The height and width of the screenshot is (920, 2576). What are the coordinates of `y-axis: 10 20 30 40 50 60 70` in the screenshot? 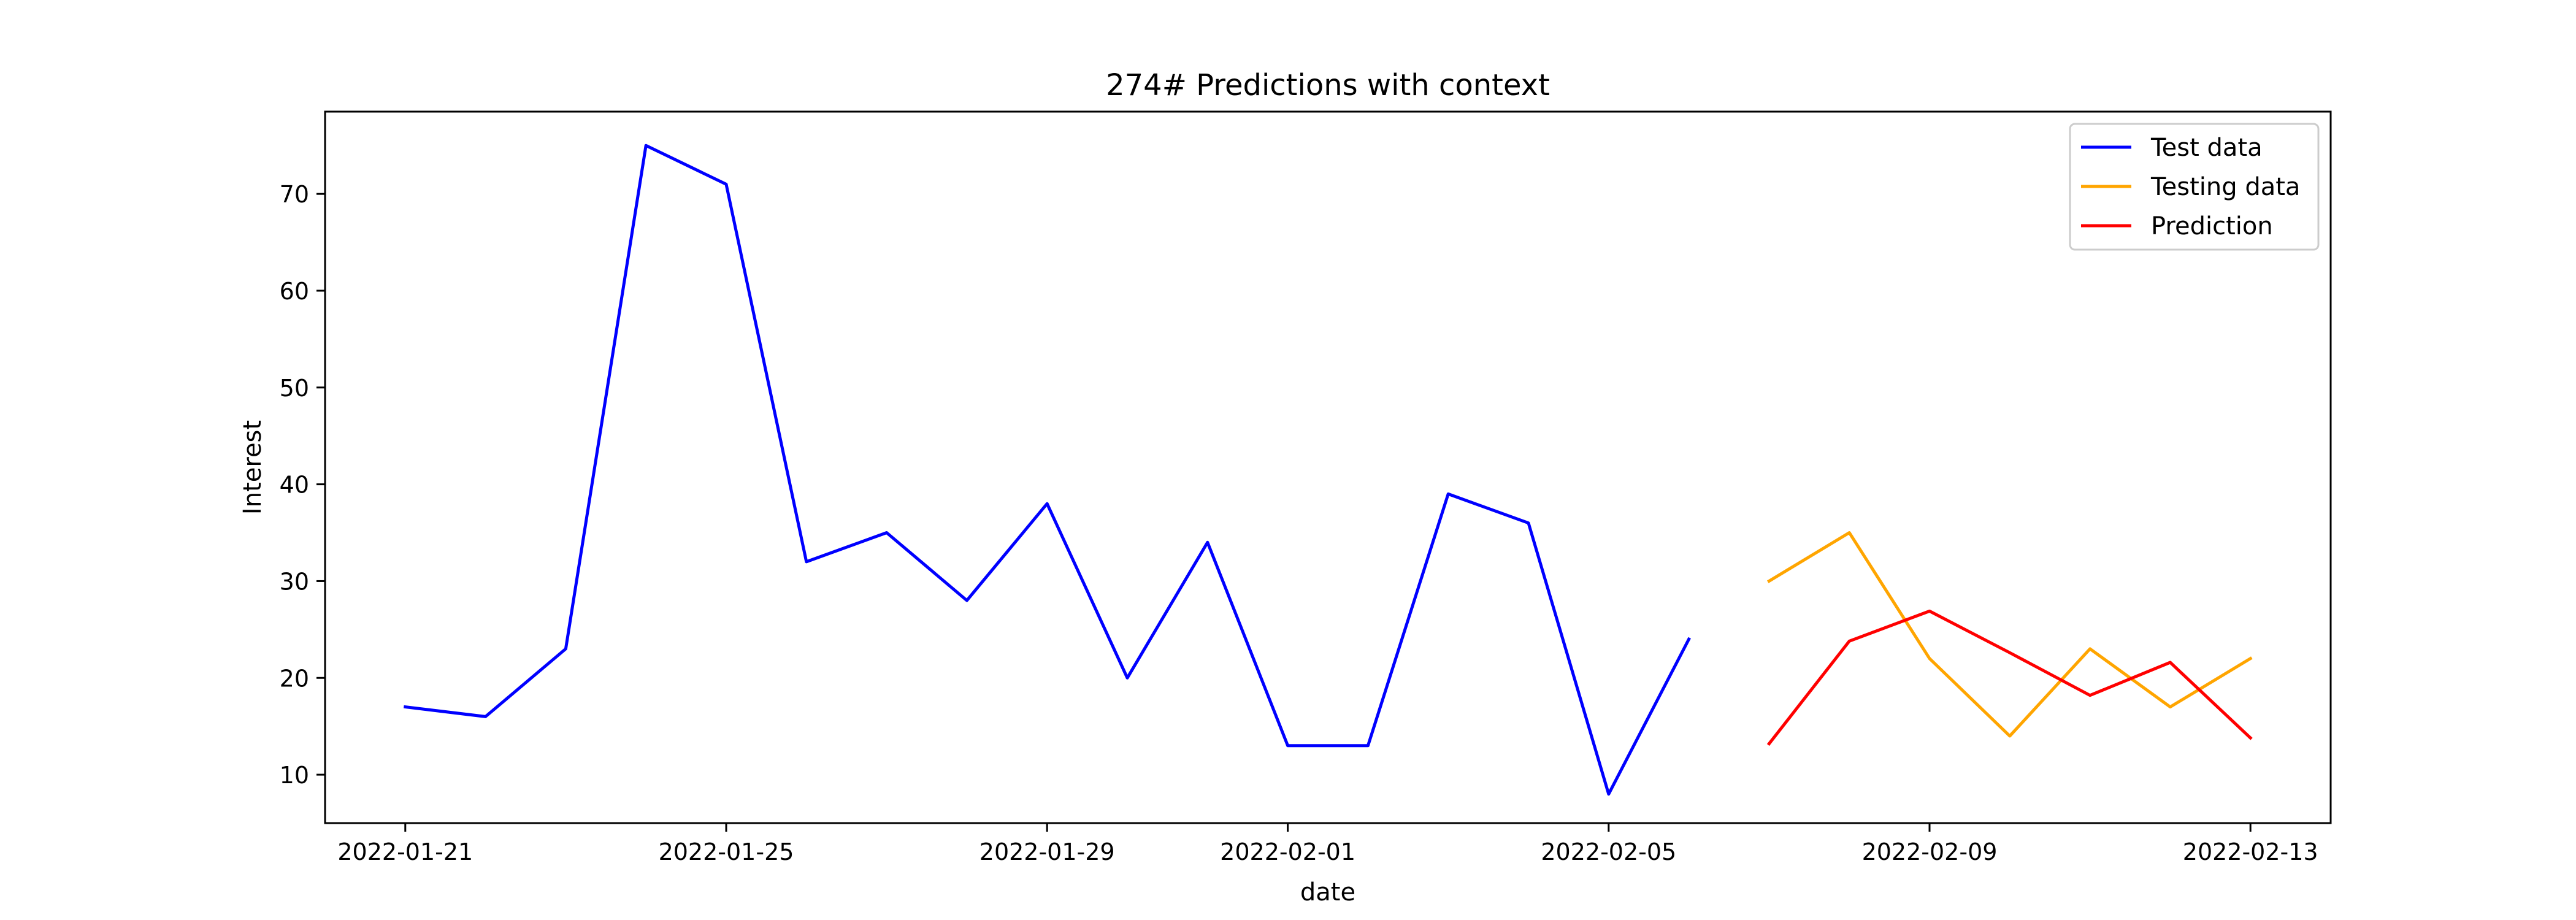 It's located at (302, 485).